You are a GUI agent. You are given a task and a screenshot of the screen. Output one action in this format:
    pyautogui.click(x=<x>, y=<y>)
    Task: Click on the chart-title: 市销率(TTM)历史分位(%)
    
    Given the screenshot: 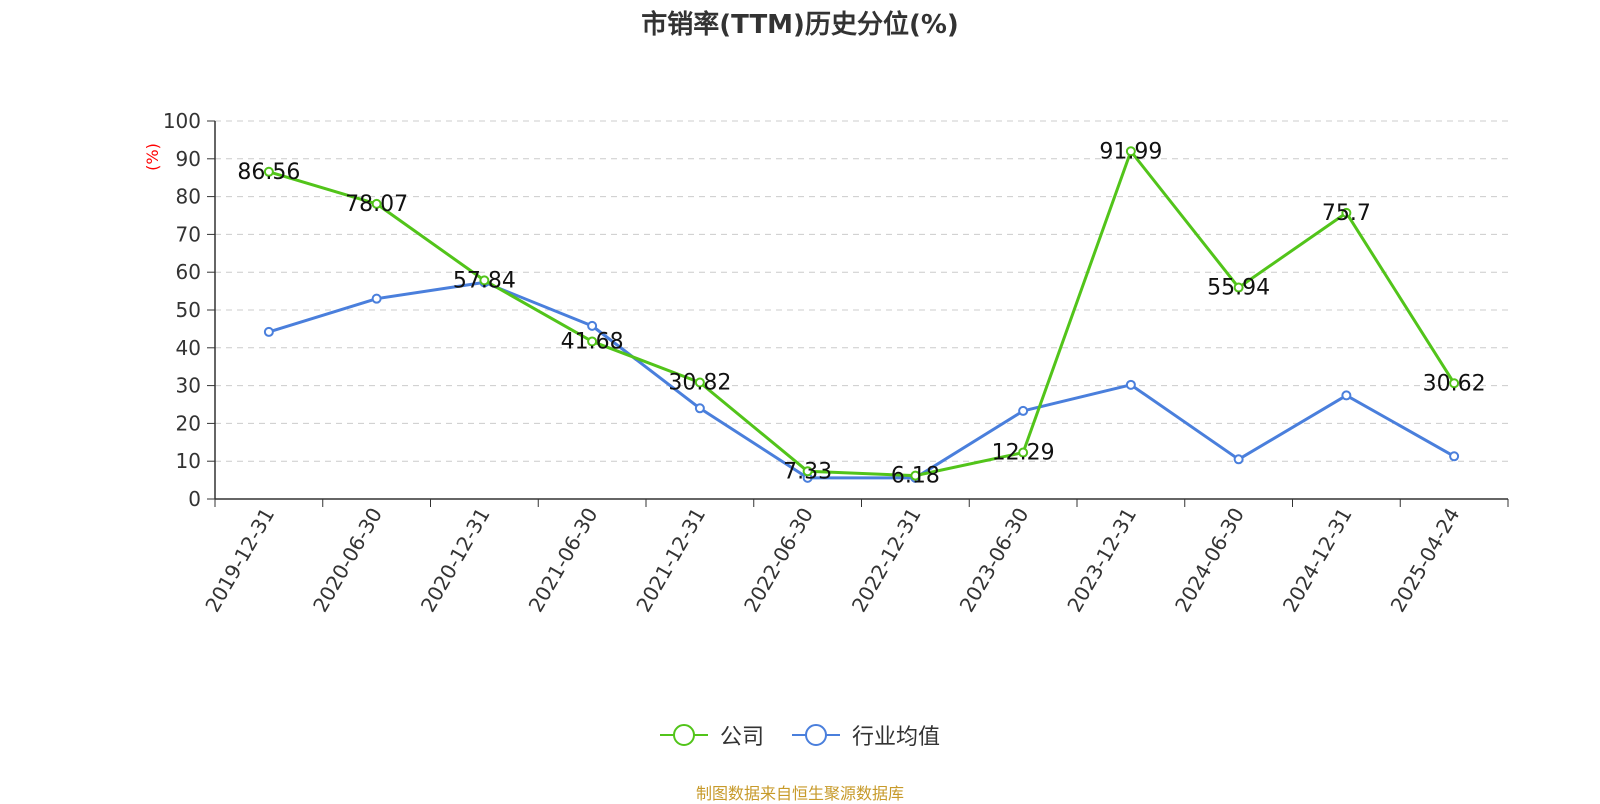 What is the action you would take?
    pyautogui.click(x=800, y=25)
    